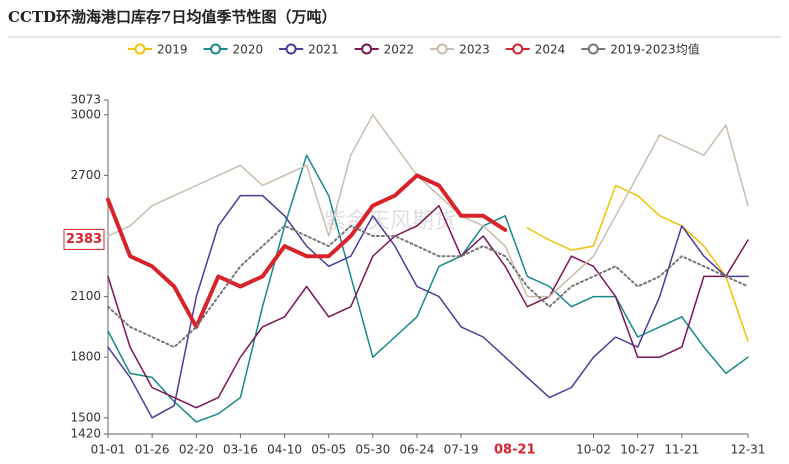 This screenshot has width=789, height=464. Describe the element at coordinates (399, 50) in the screenshot. I see `legend-label: 2022` at that location.